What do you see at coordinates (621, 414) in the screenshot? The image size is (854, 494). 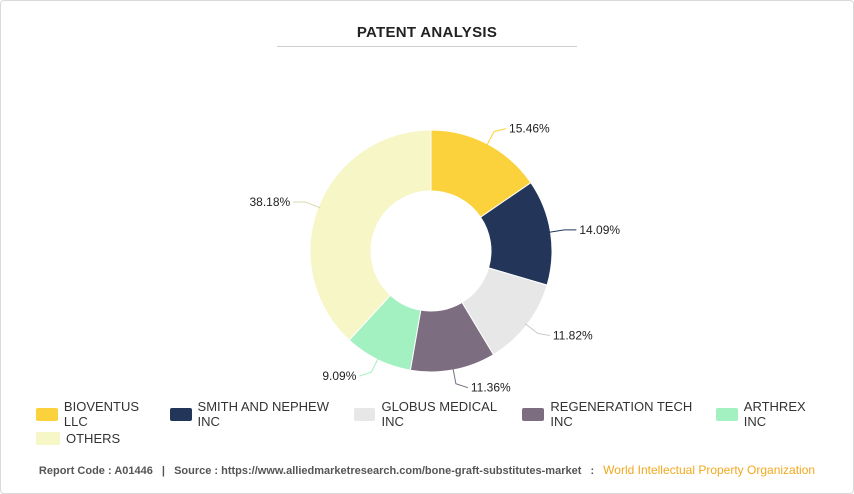 I see `legend-label: REGENERATION TECH INC` at bounding box center [621, 414].